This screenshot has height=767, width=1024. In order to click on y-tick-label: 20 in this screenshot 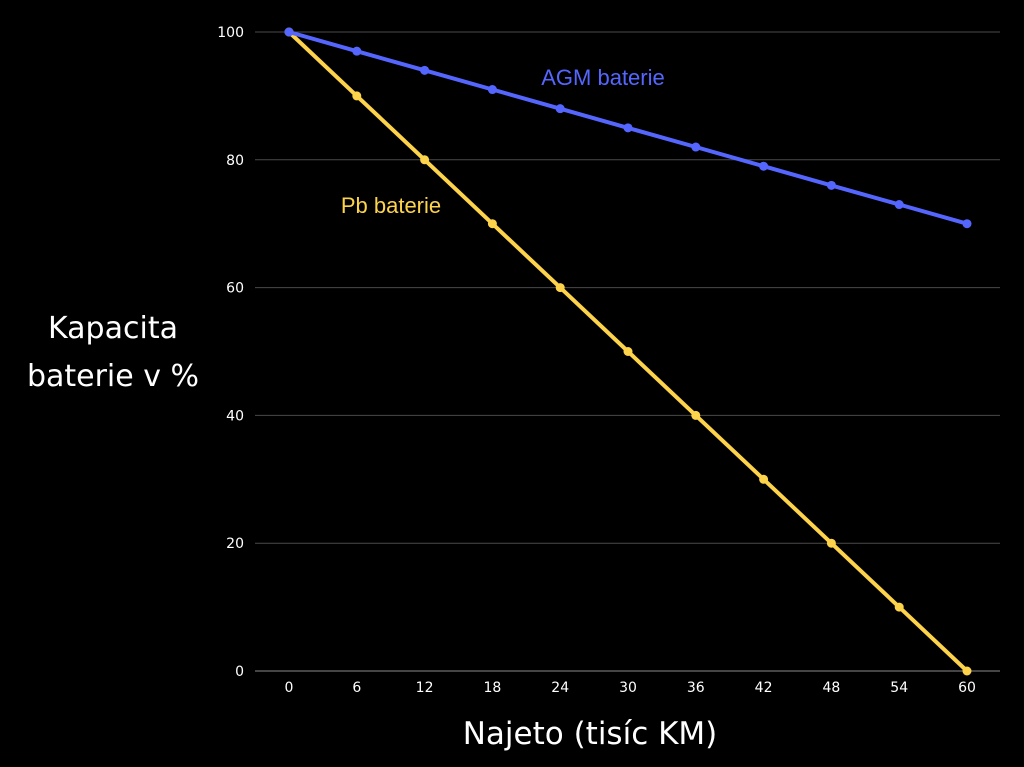, I will do `click(235, 544)`.